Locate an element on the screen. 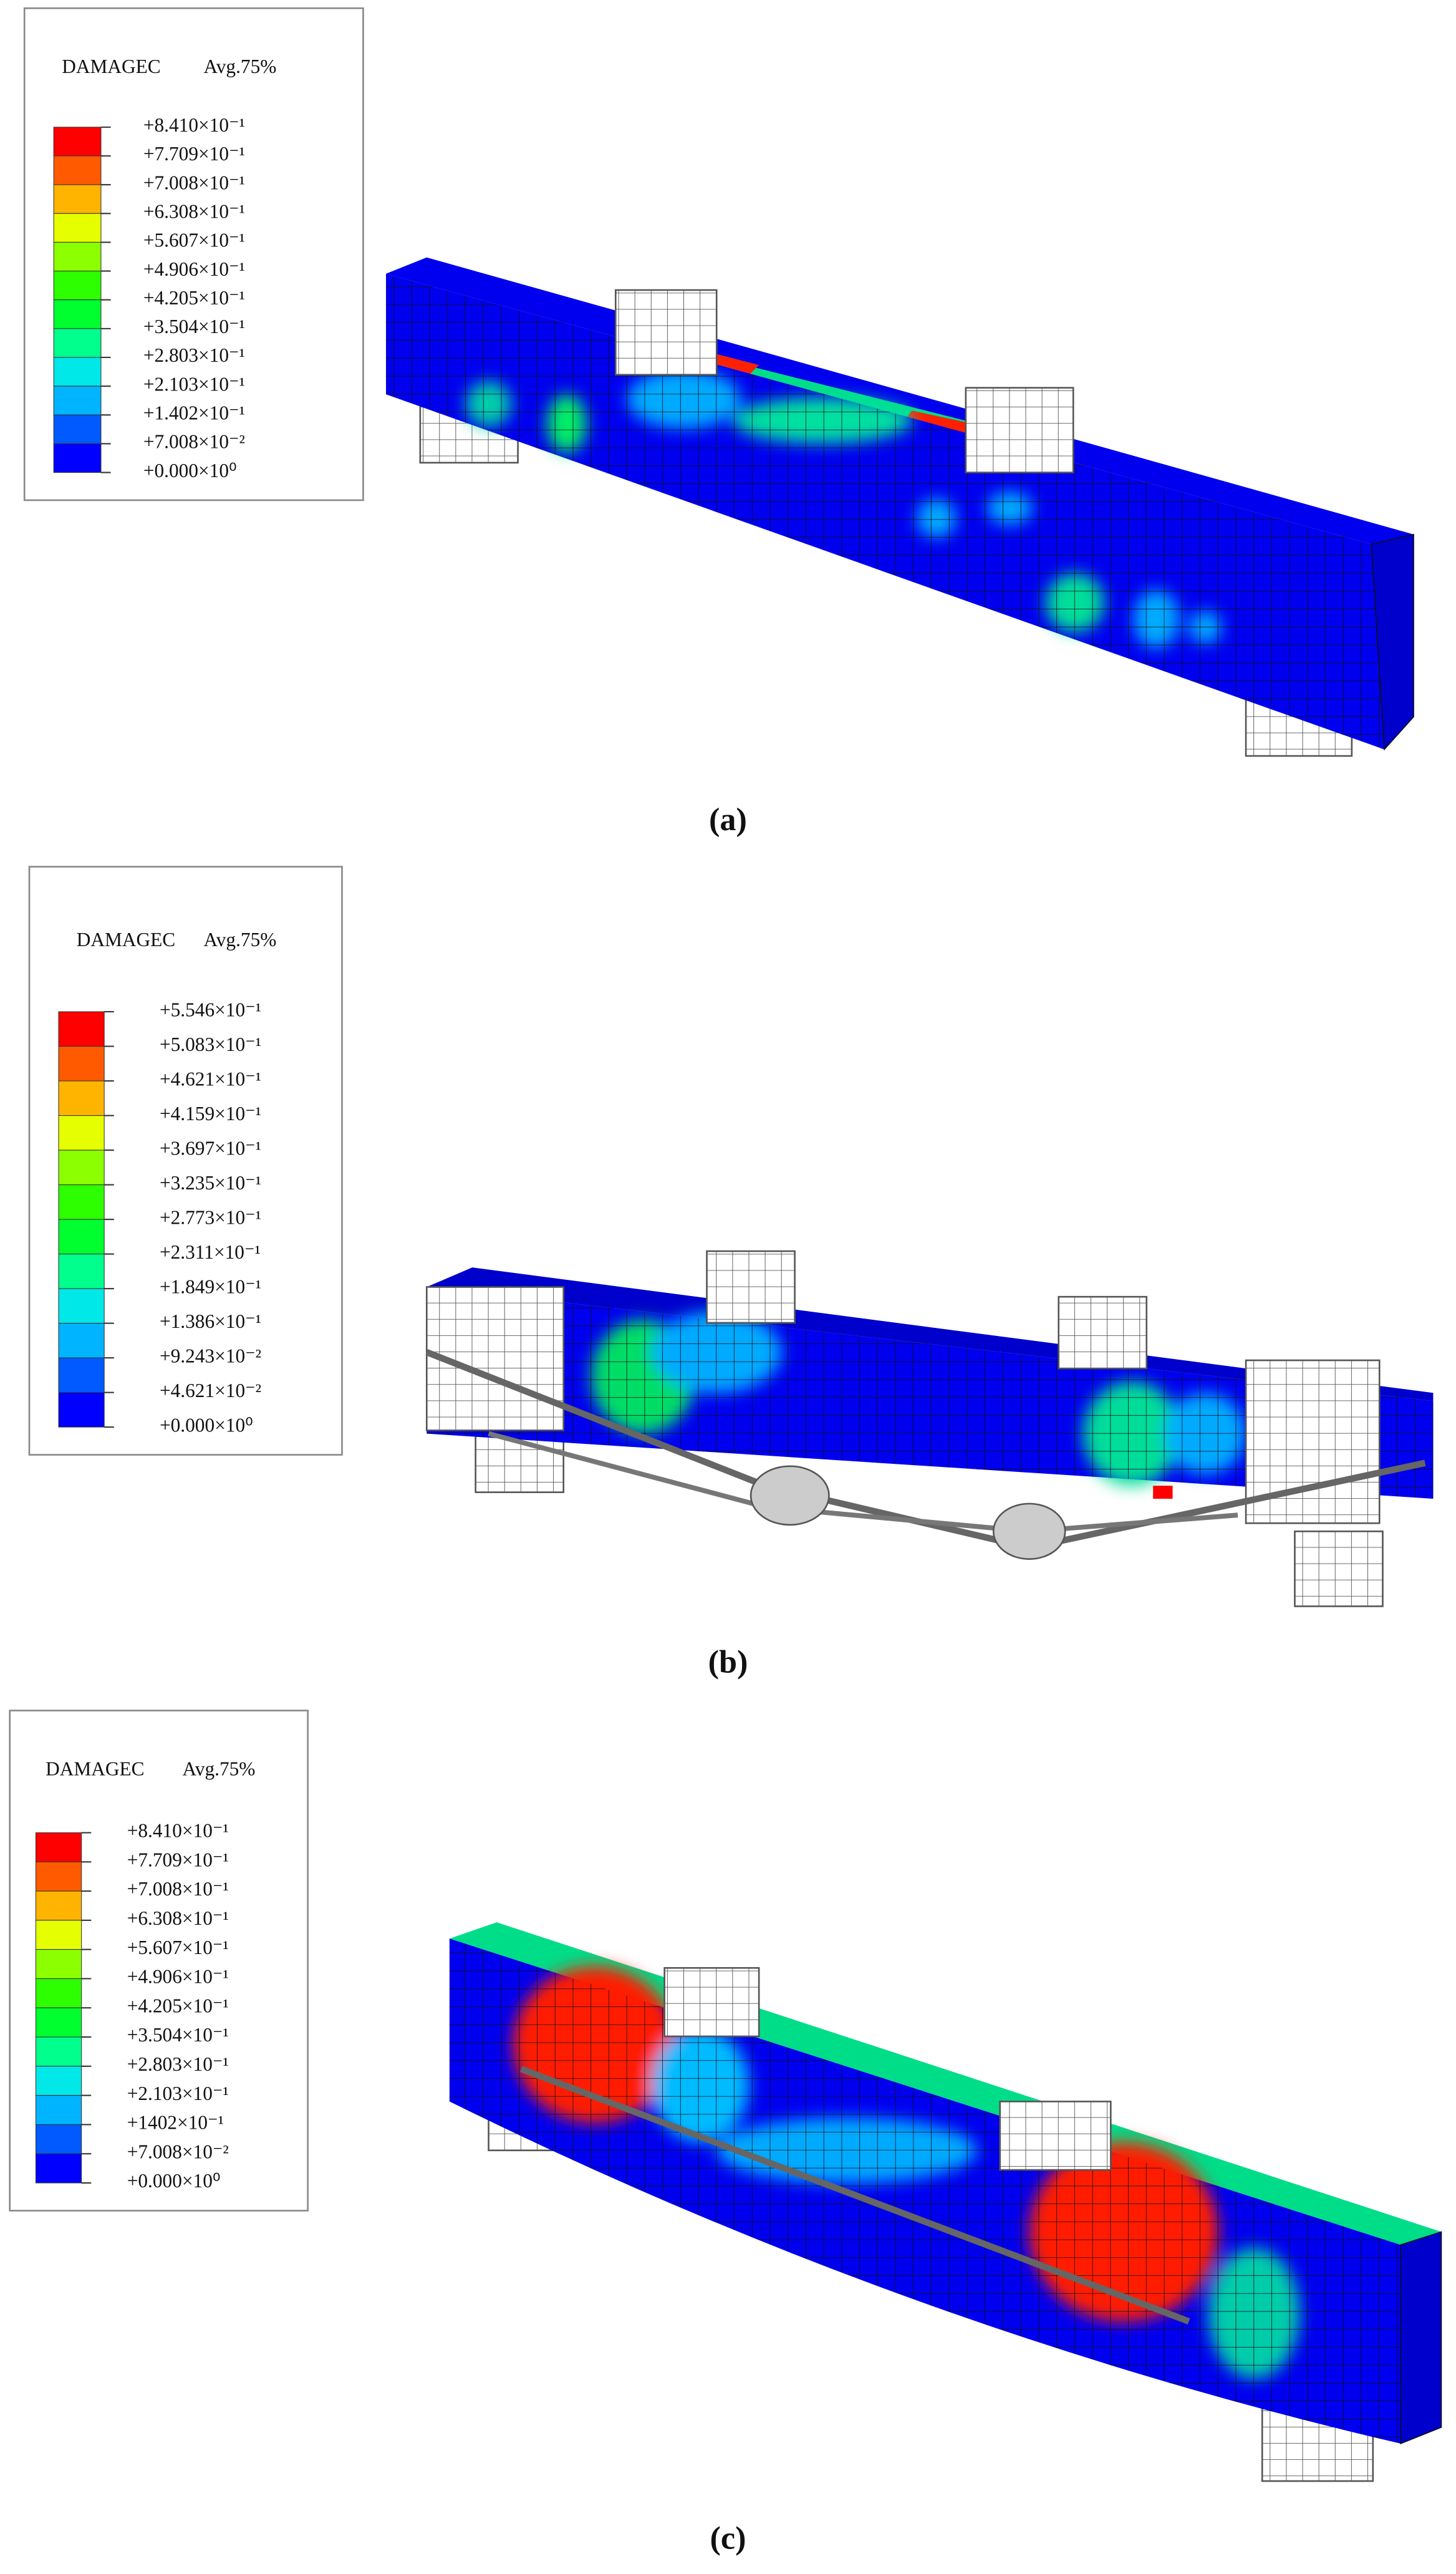 Image resolution: width=1456 pixels, height=2574 pixels. beam-c is located at coordinates (946, 2202).